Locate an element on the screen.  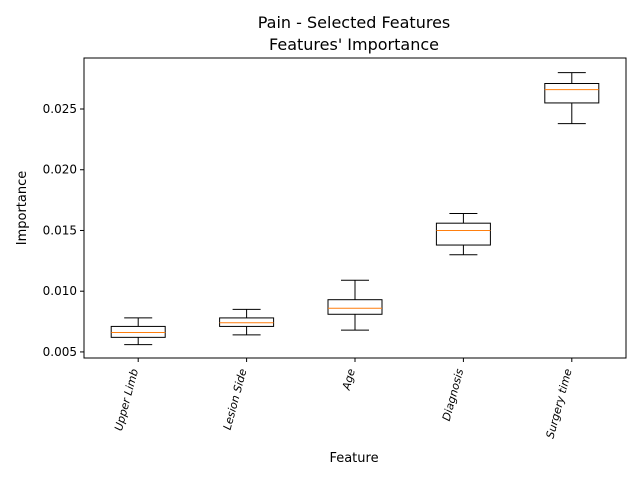
box-diagnosis is located at coordinates (463, 234).